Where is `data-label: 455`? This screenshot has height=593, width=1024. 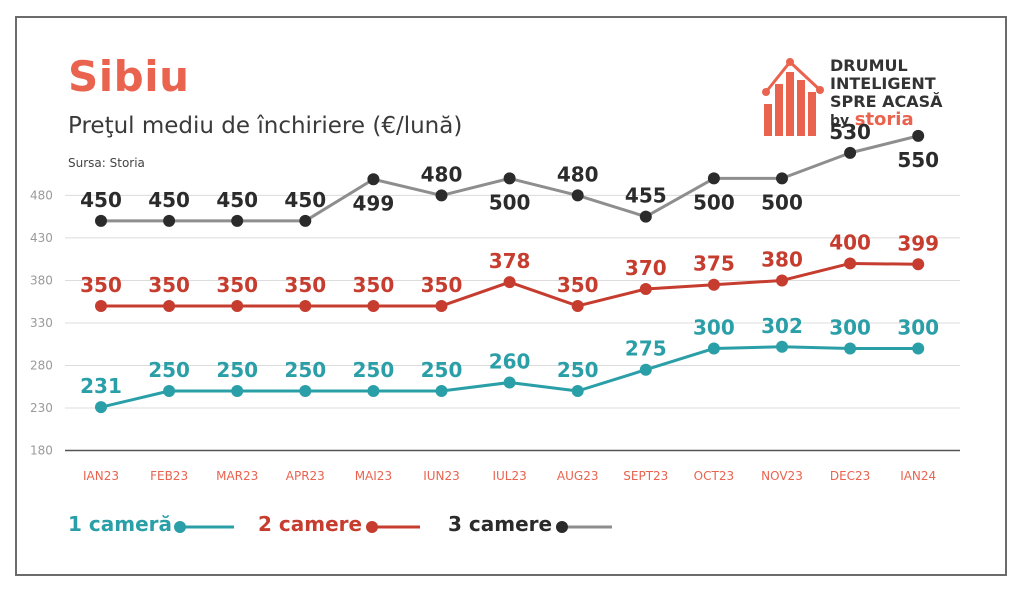
data-label: 455 is located at coordinates (646, 196).